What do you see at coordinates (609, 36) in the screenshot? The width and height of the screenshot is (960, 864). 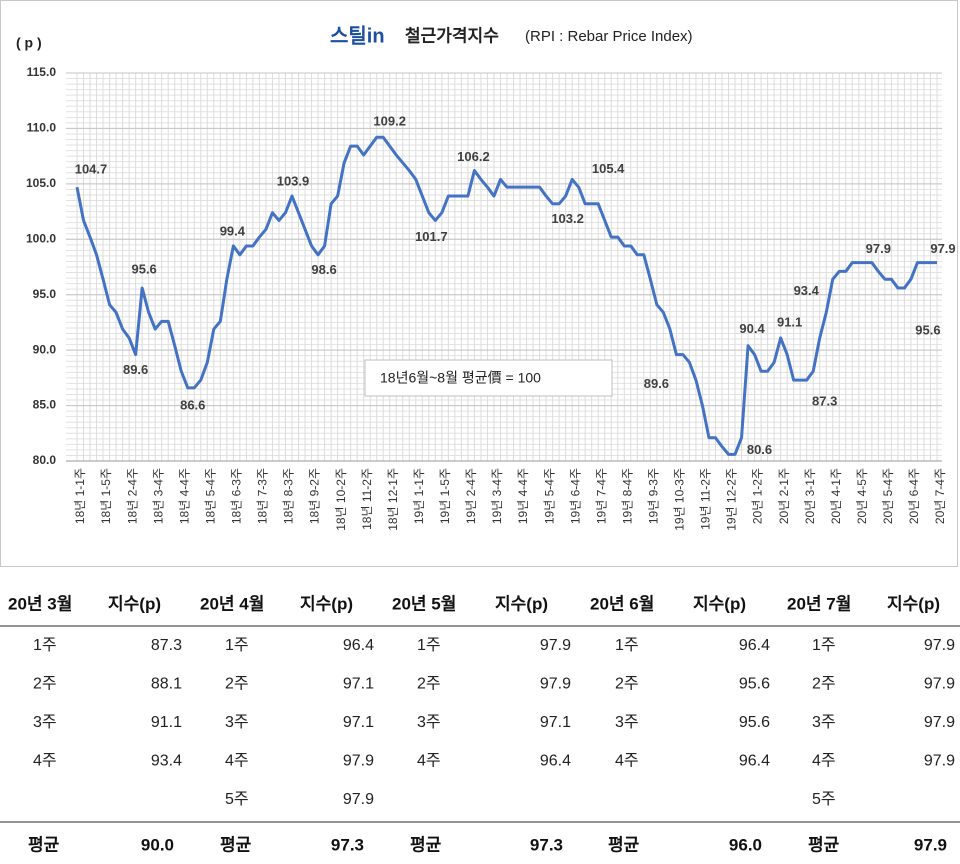 I see `chart-subtitle: (RPI : Rebar Price Index)` at bounding box center [609, 36].